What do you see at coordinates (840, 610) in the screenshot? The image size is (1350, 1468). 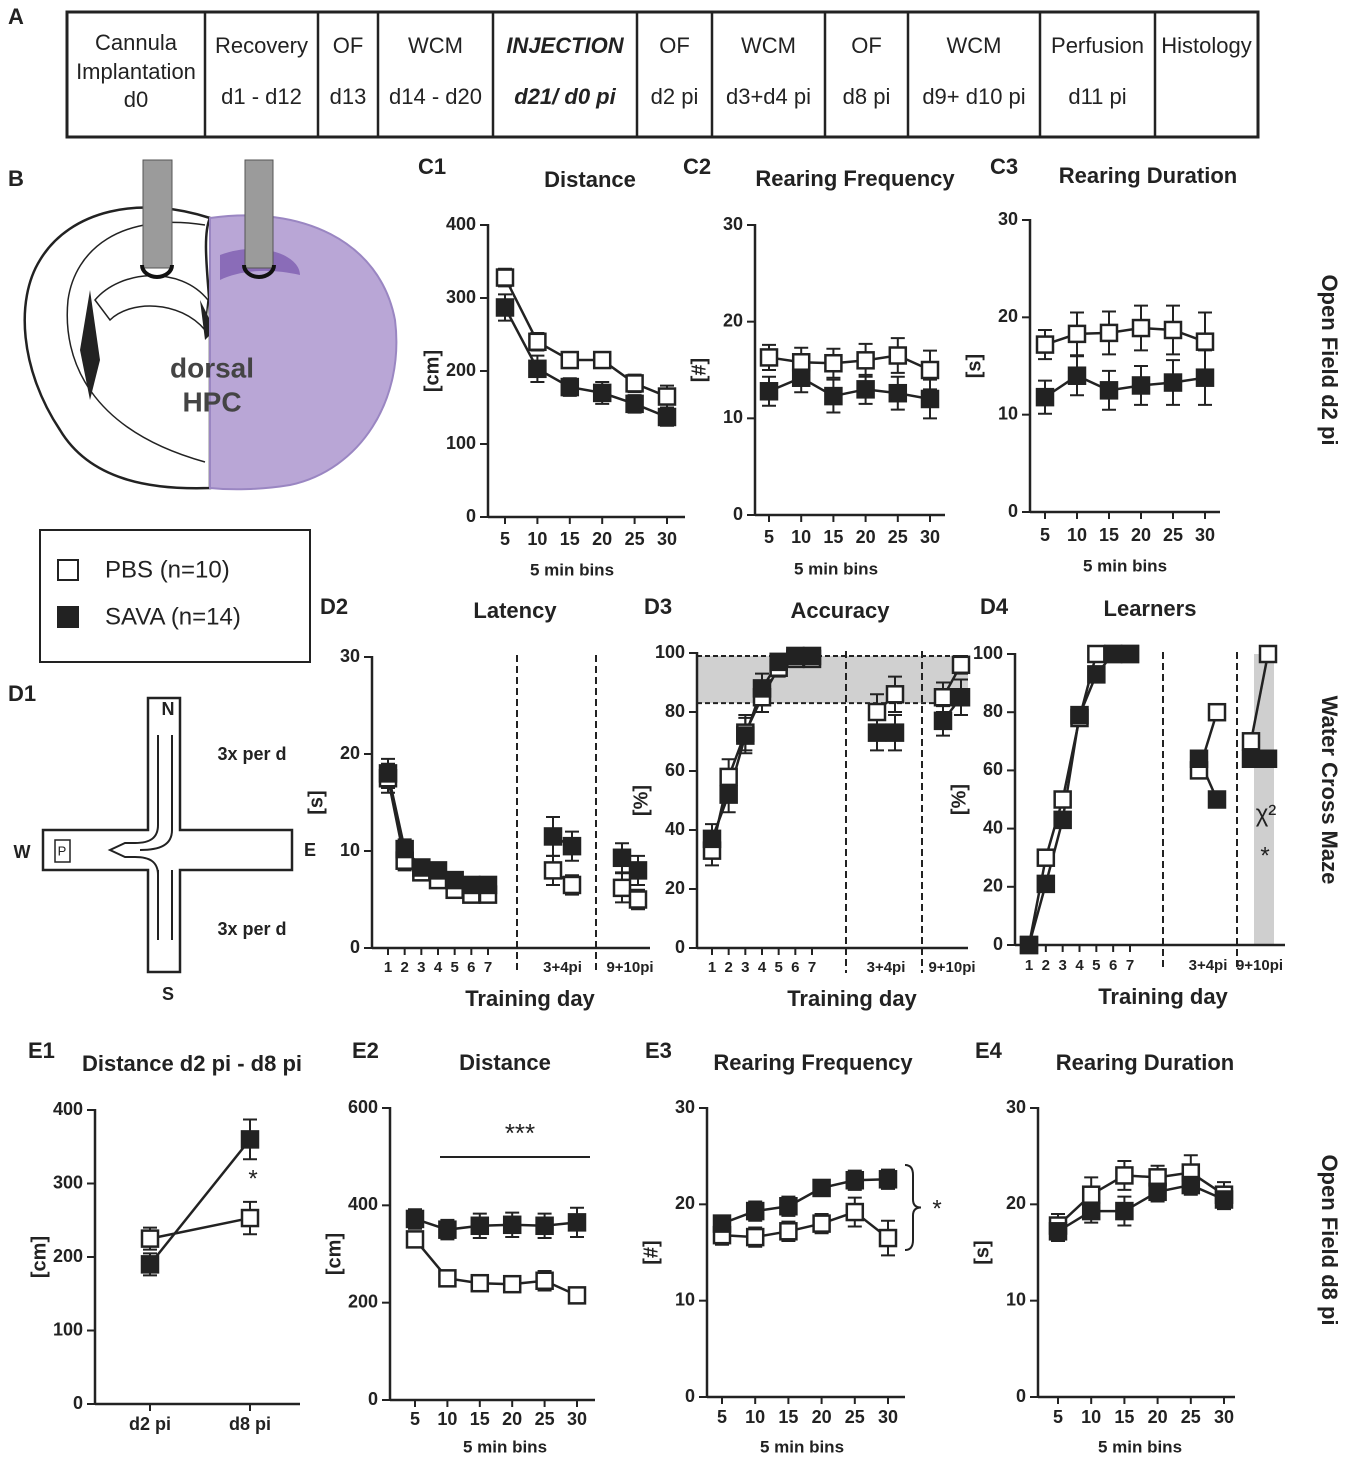 I see `chart-title: Accuracy` at bounding box center [840, 610].